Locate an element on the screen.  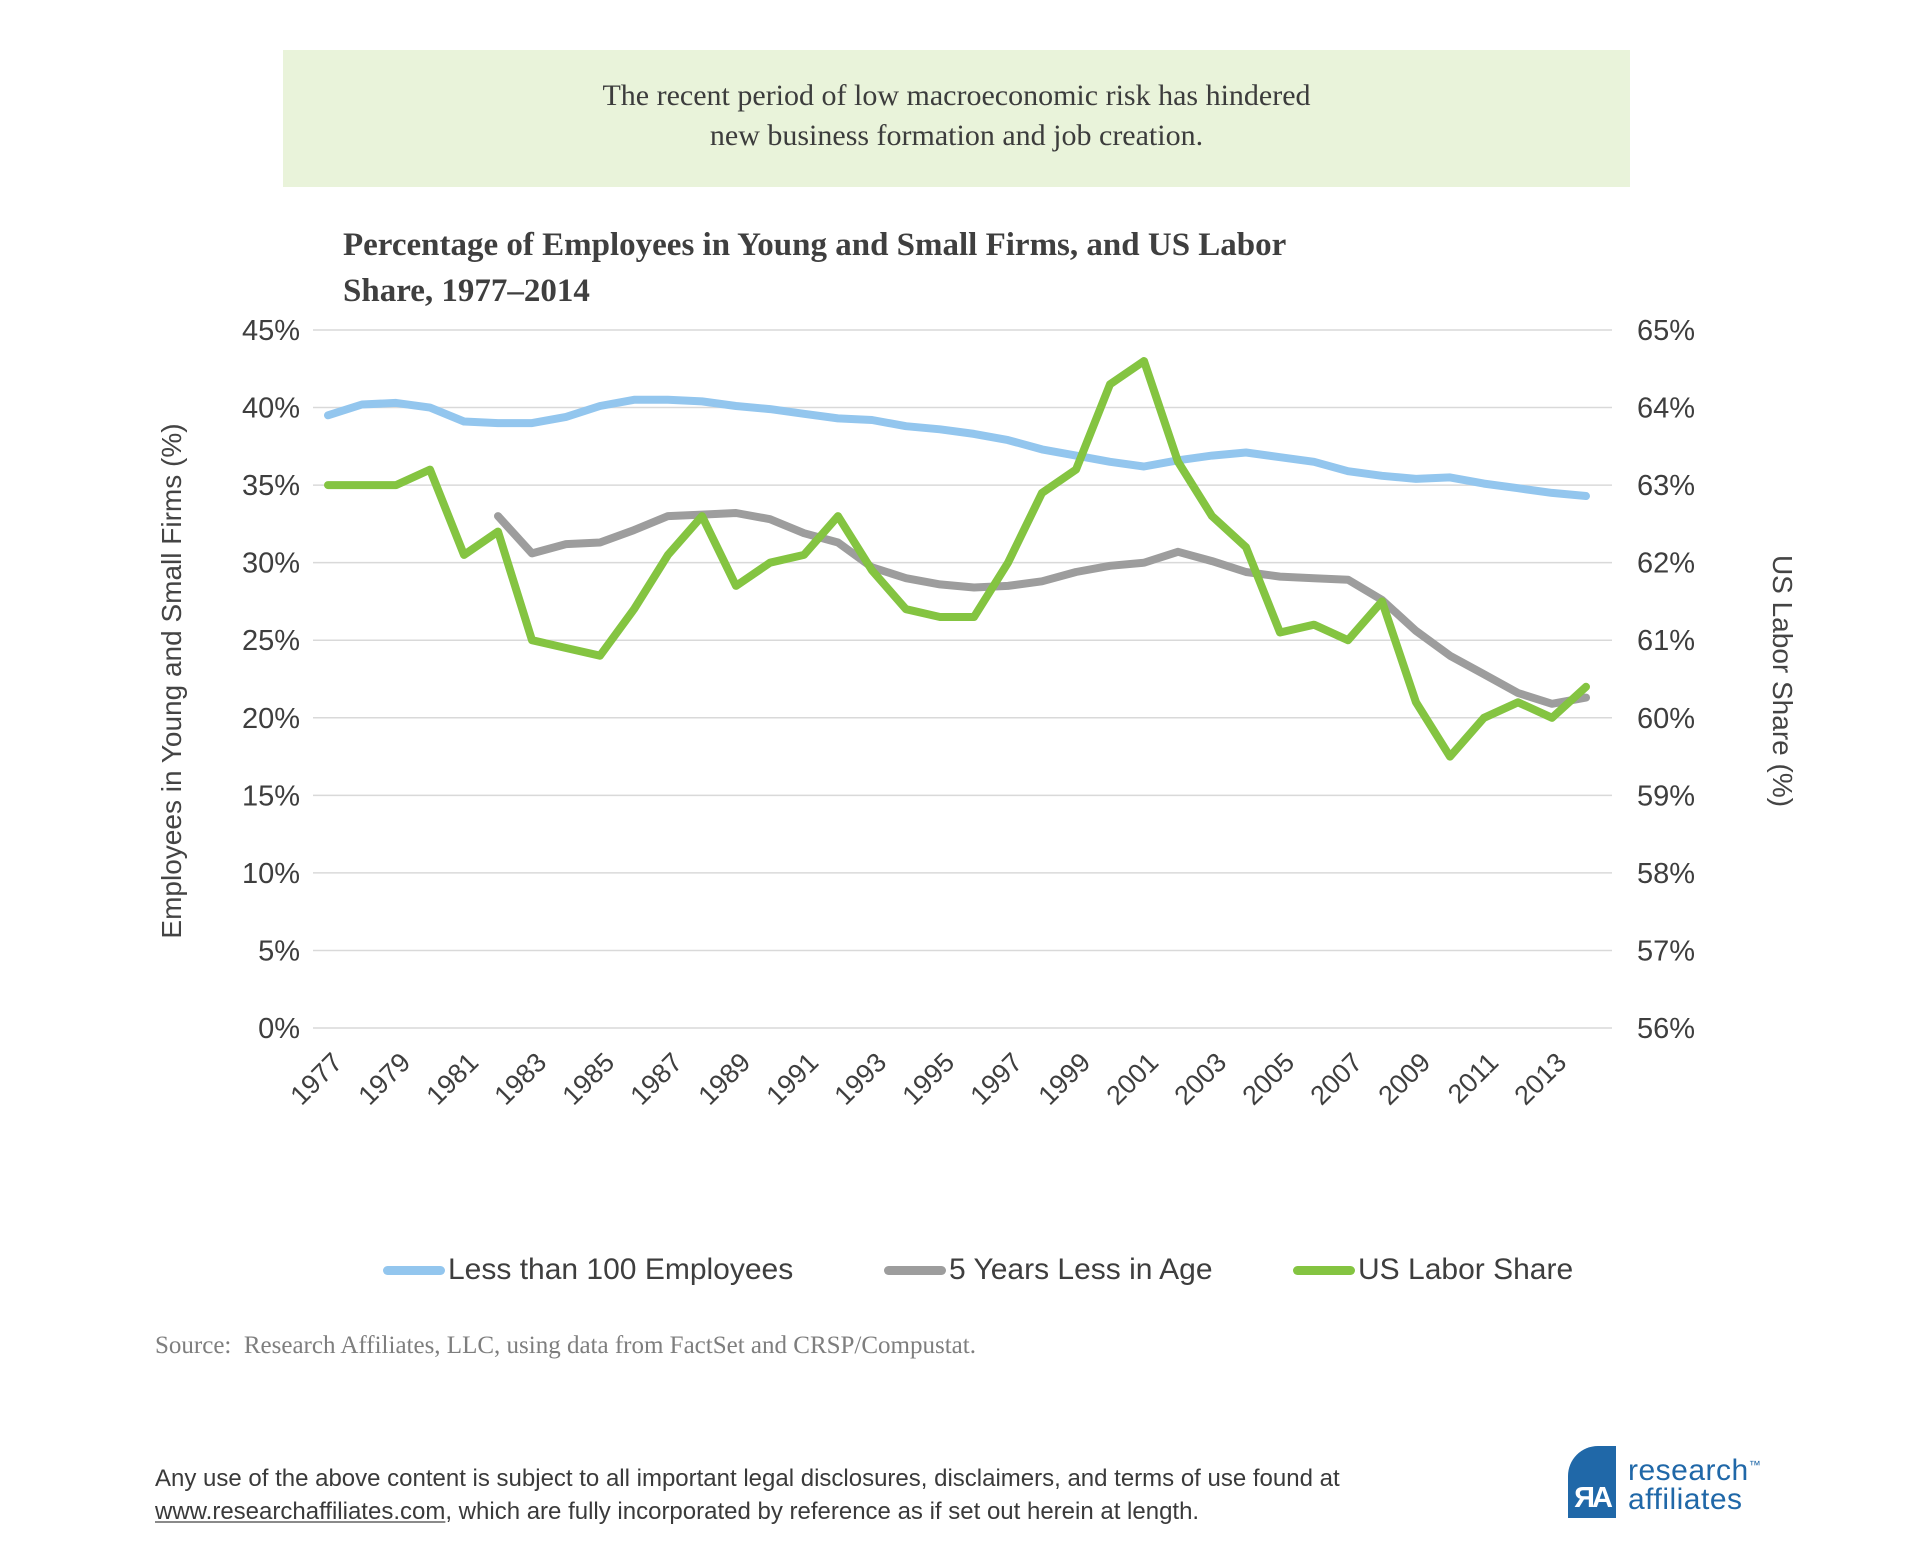
x-tick-label: 2003 is located at coordinates (1201, 1079).